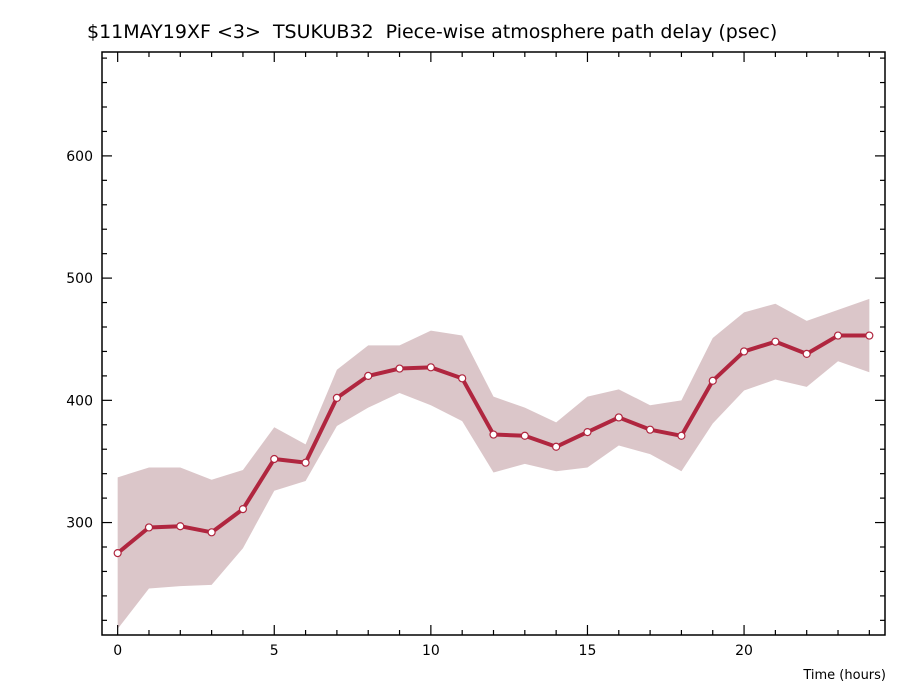  What do you see at coordinates (117, 651) in the screenshot?
I see `x-tick-label: 0` at bounding box center [117, 651].